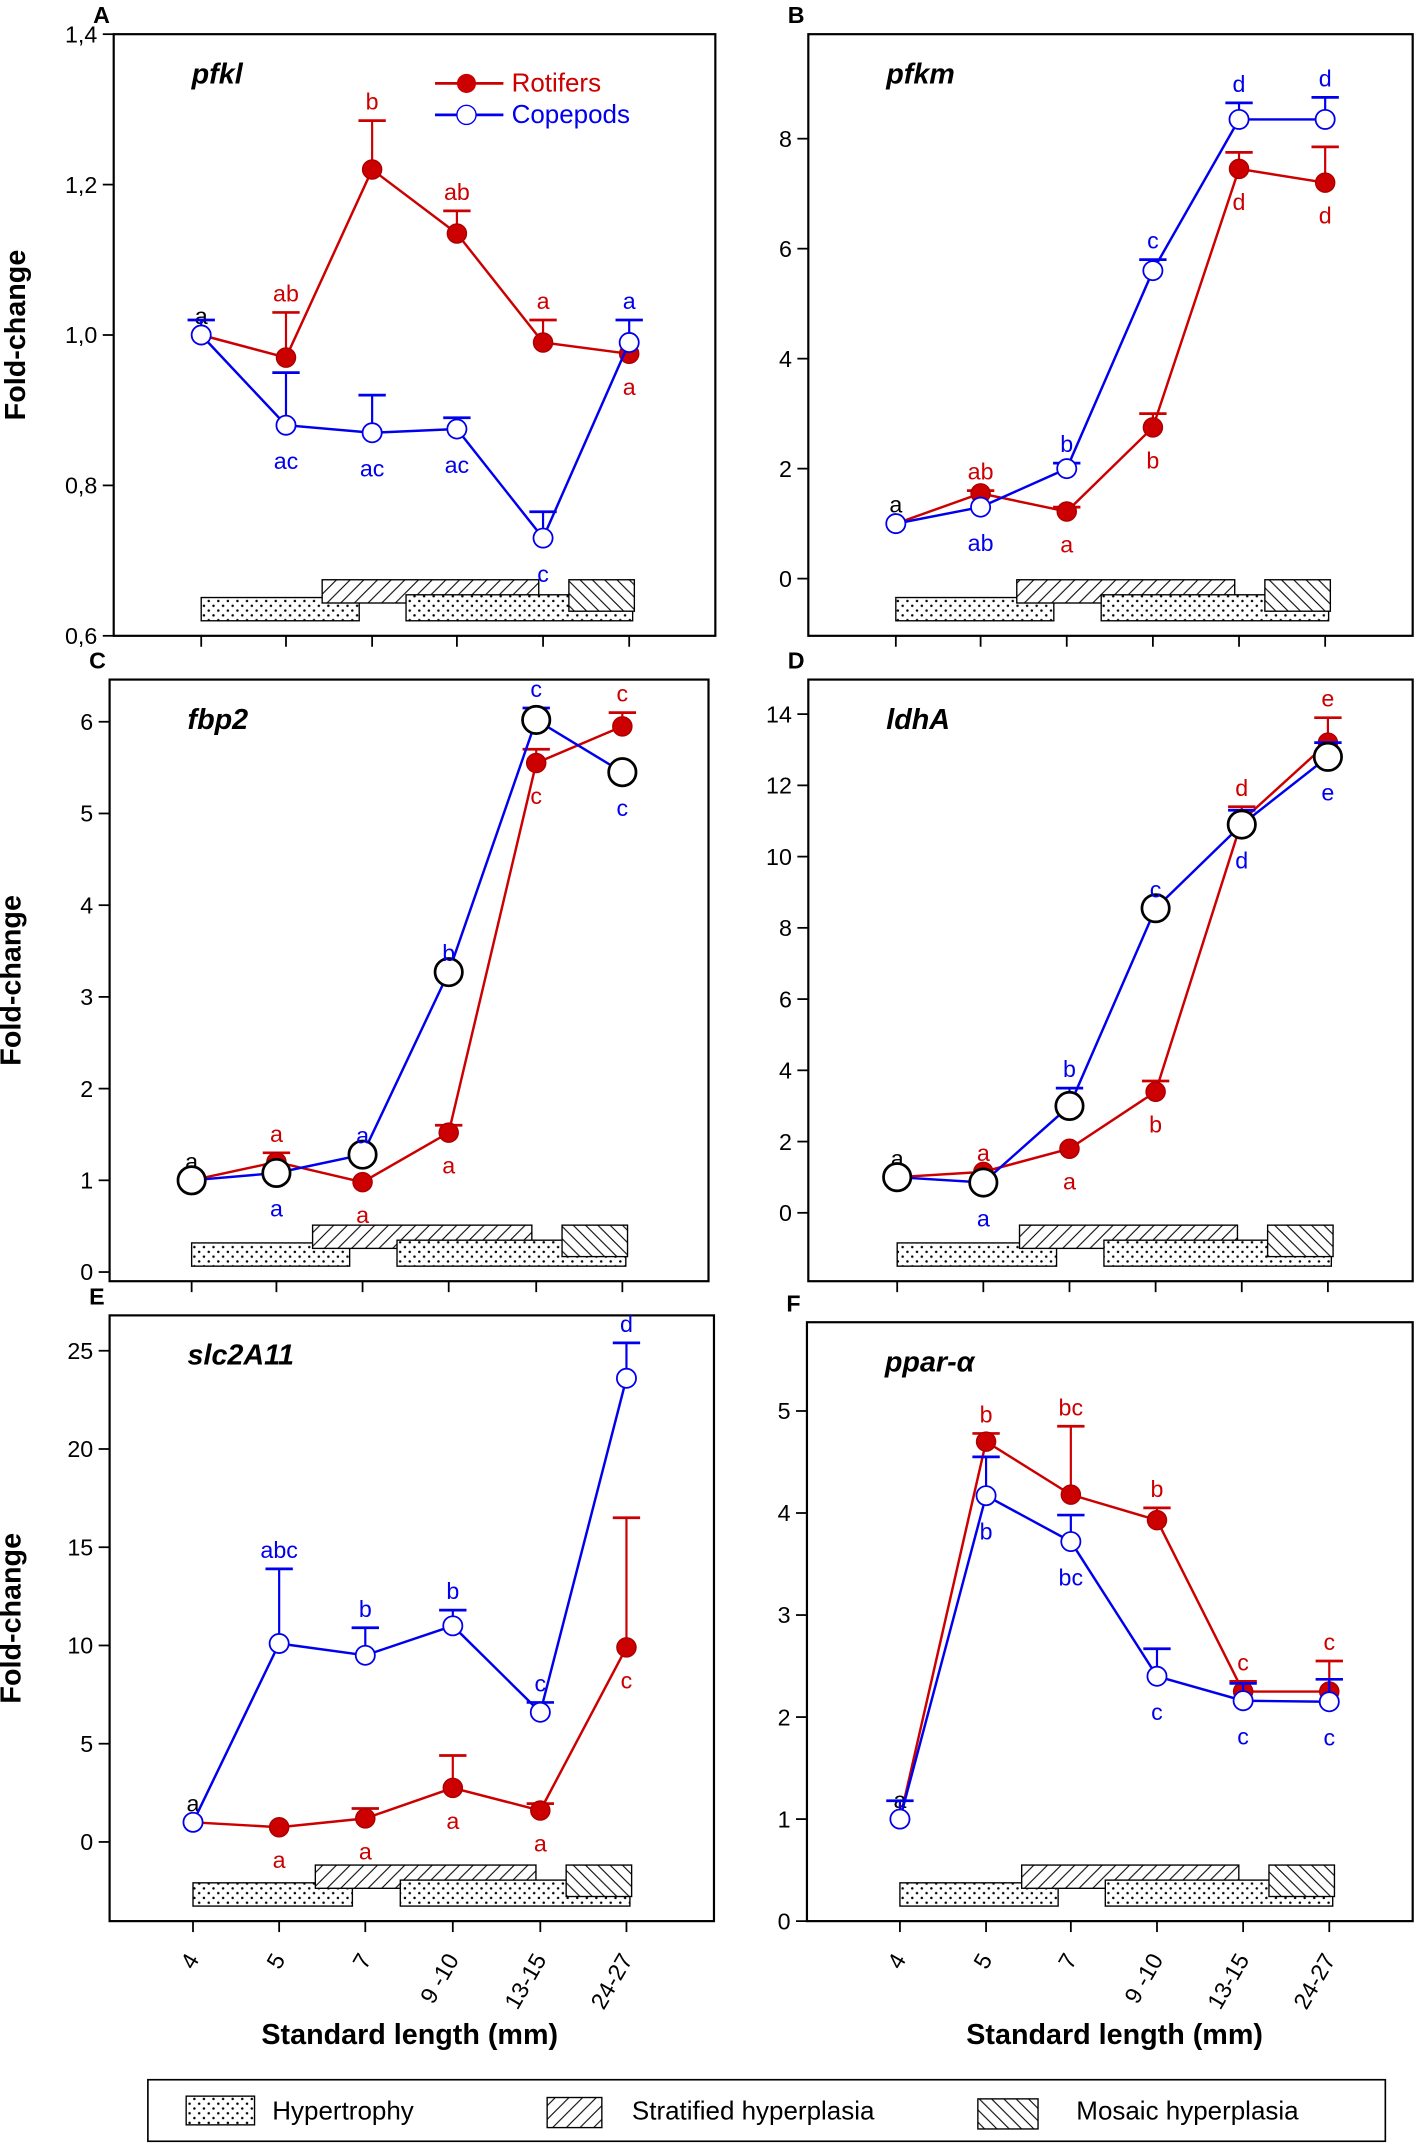 This screenshot has height=2144, width=1417. Describe the element at coordinates (217, 74) in the screenshot. I see `gene-title: pfkl` at that location.